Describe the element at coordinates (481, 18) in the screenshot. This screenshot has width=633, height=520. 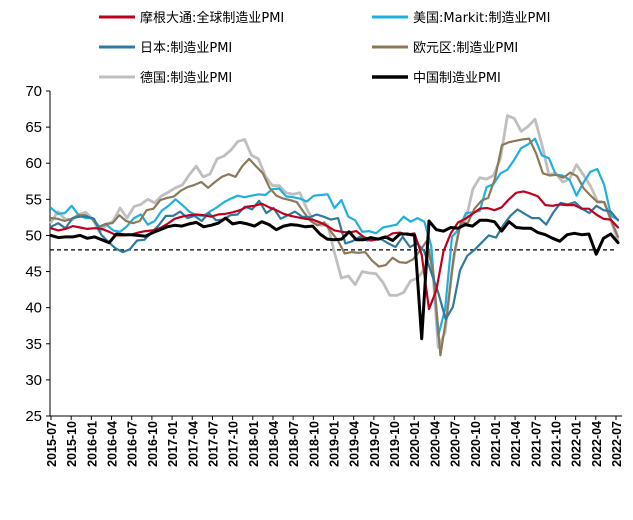
I see `legend-label-1: 美国:Markit:制造业PMI` at that location.